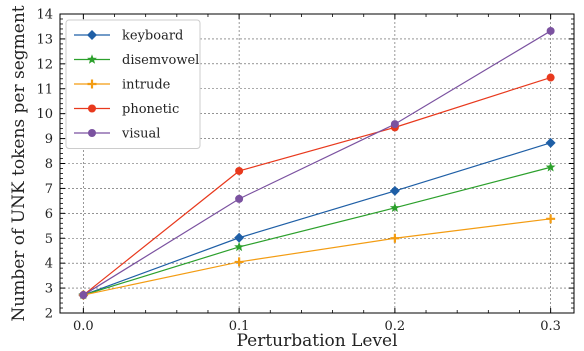 This screenshot has height=351, width=584. I want to click on legend: keyboard disemvowel intrude phonetic visual, so click(133, 84).